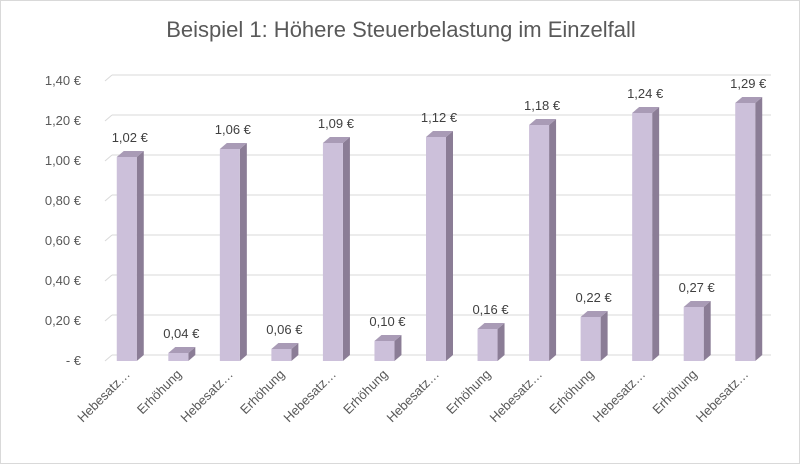 The image size is (800, 464). I want to click on data-label: 1,09 €, so click(336, 123).